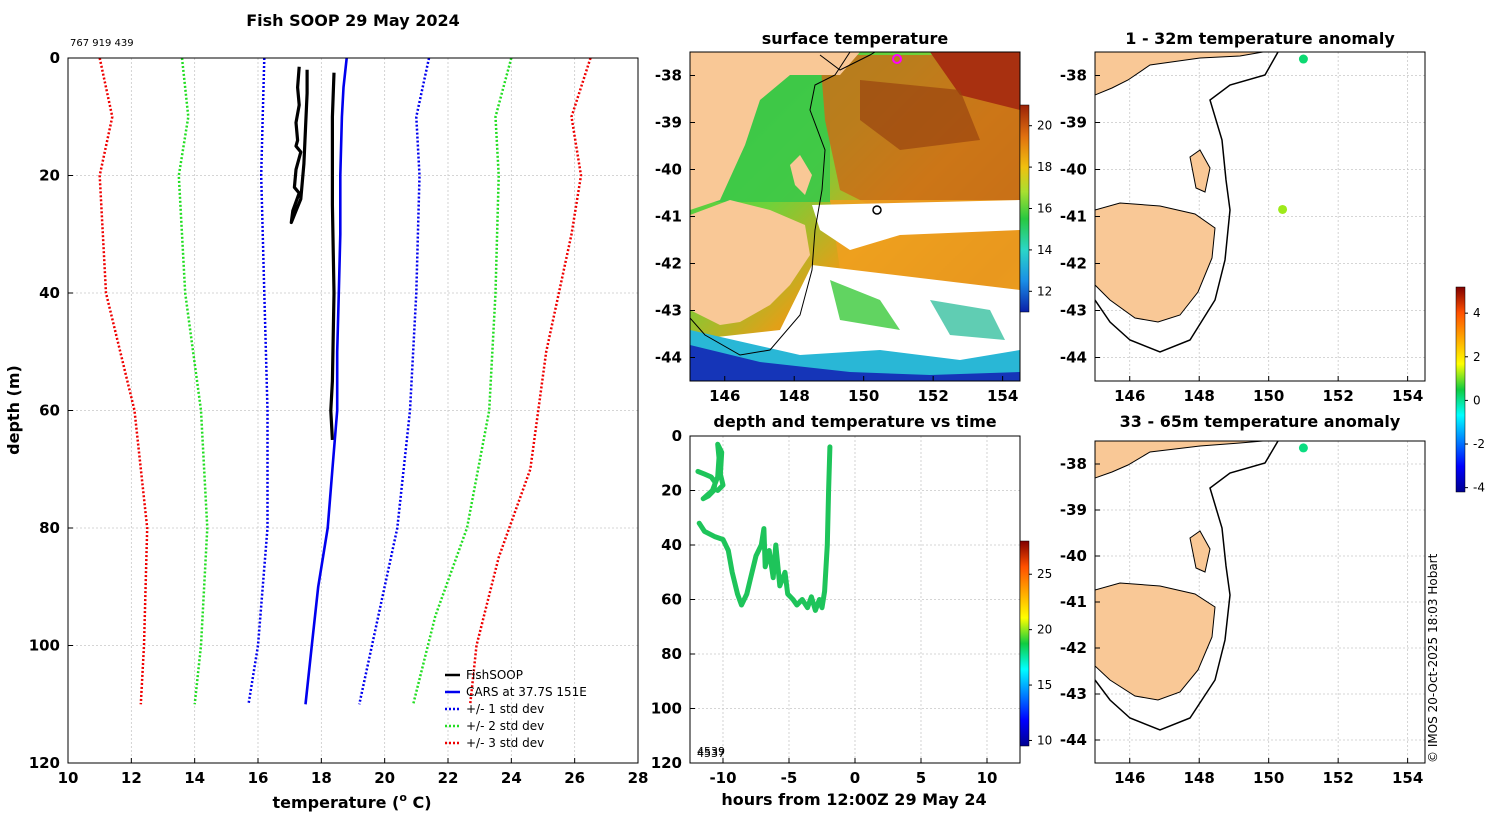 This screenshot has width=1500, height=820. What do you see at coordinates (55, 58) in the screenshot?
I see `profile-ytick-label-0: 0` at bounding box center [55, 58].